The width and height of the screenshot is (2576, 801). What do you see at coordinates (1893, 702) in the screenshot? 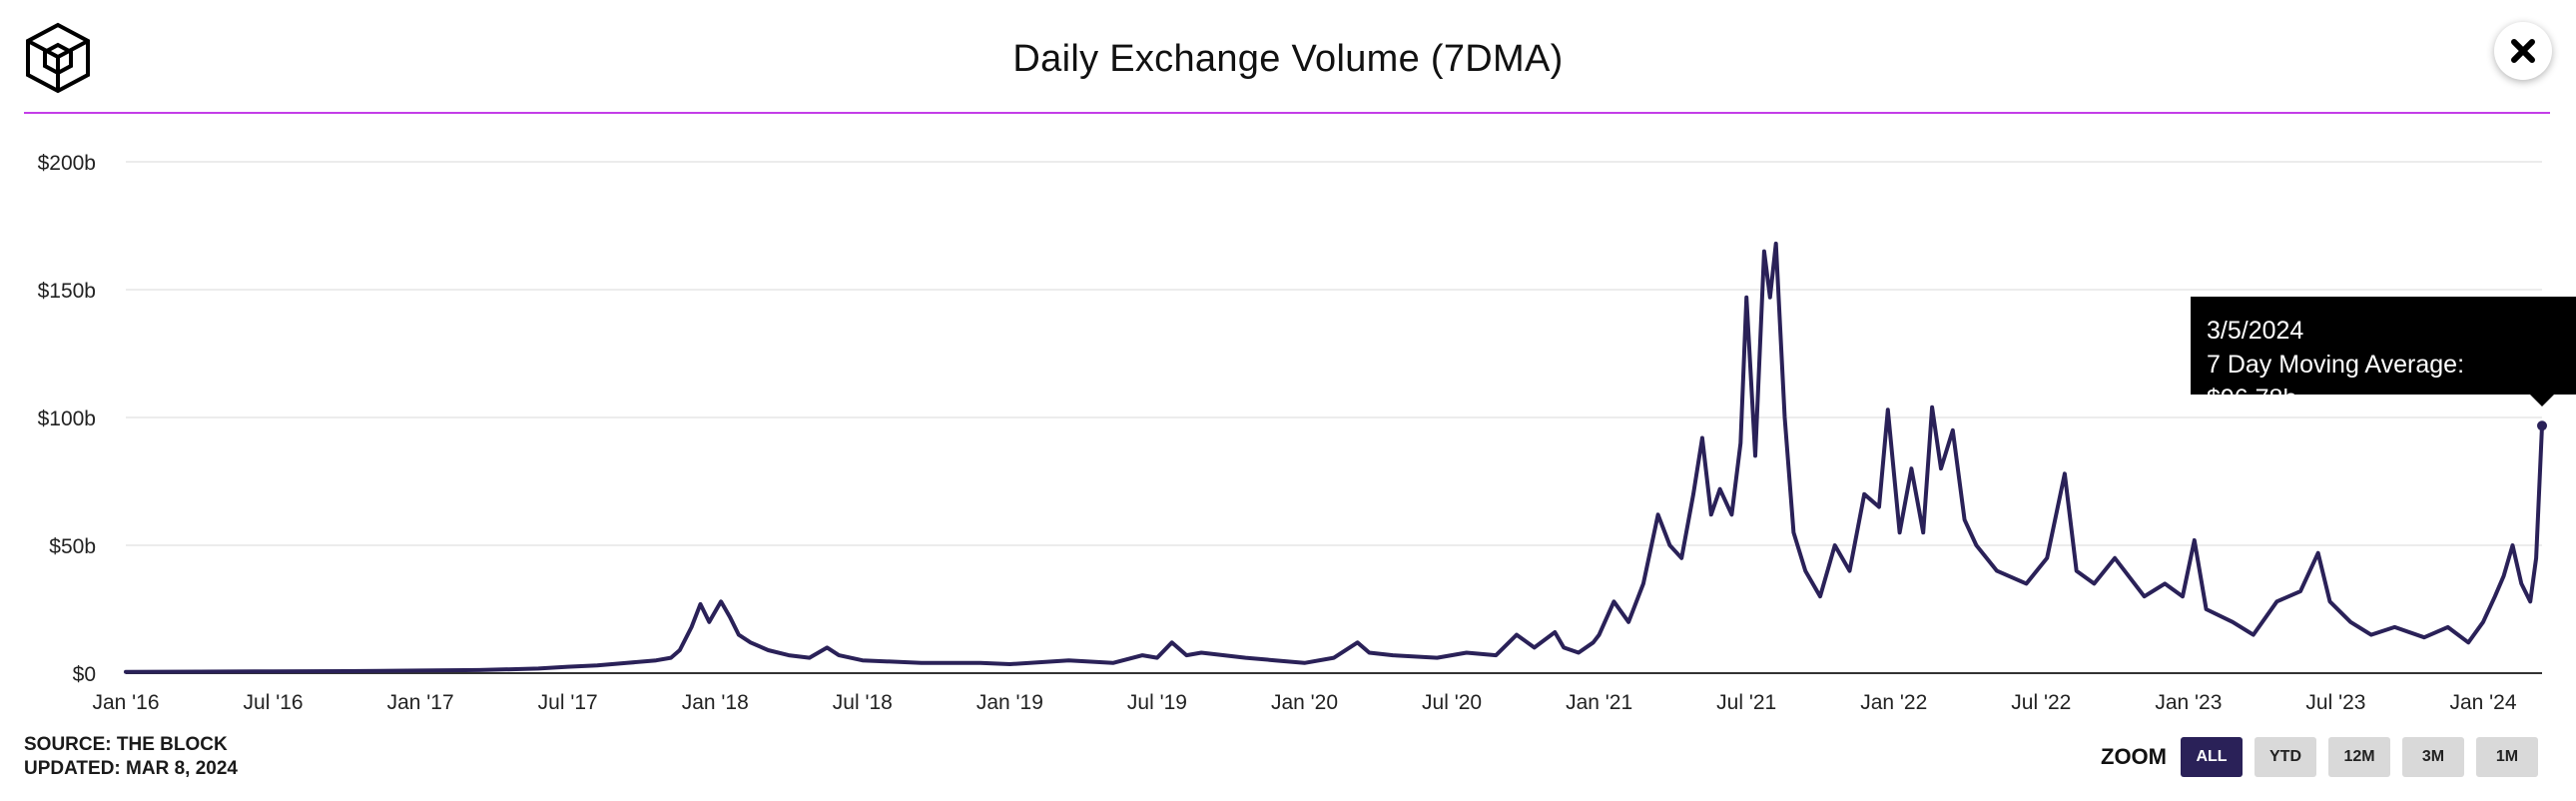
I see `x-tick-label: Jan '22` at bounding box center [1893, 702].